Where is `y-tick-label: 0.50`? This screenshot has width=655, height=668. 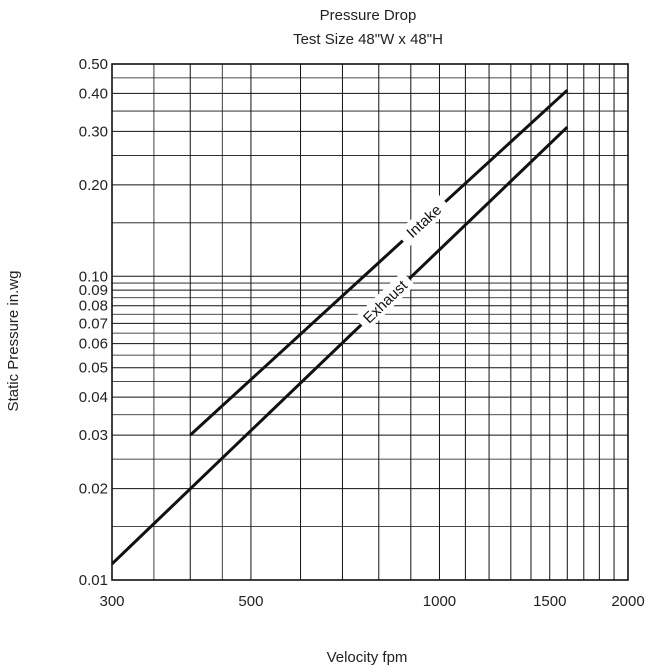
y-tick-label: 0.50 is located at coordinates (93, 64).